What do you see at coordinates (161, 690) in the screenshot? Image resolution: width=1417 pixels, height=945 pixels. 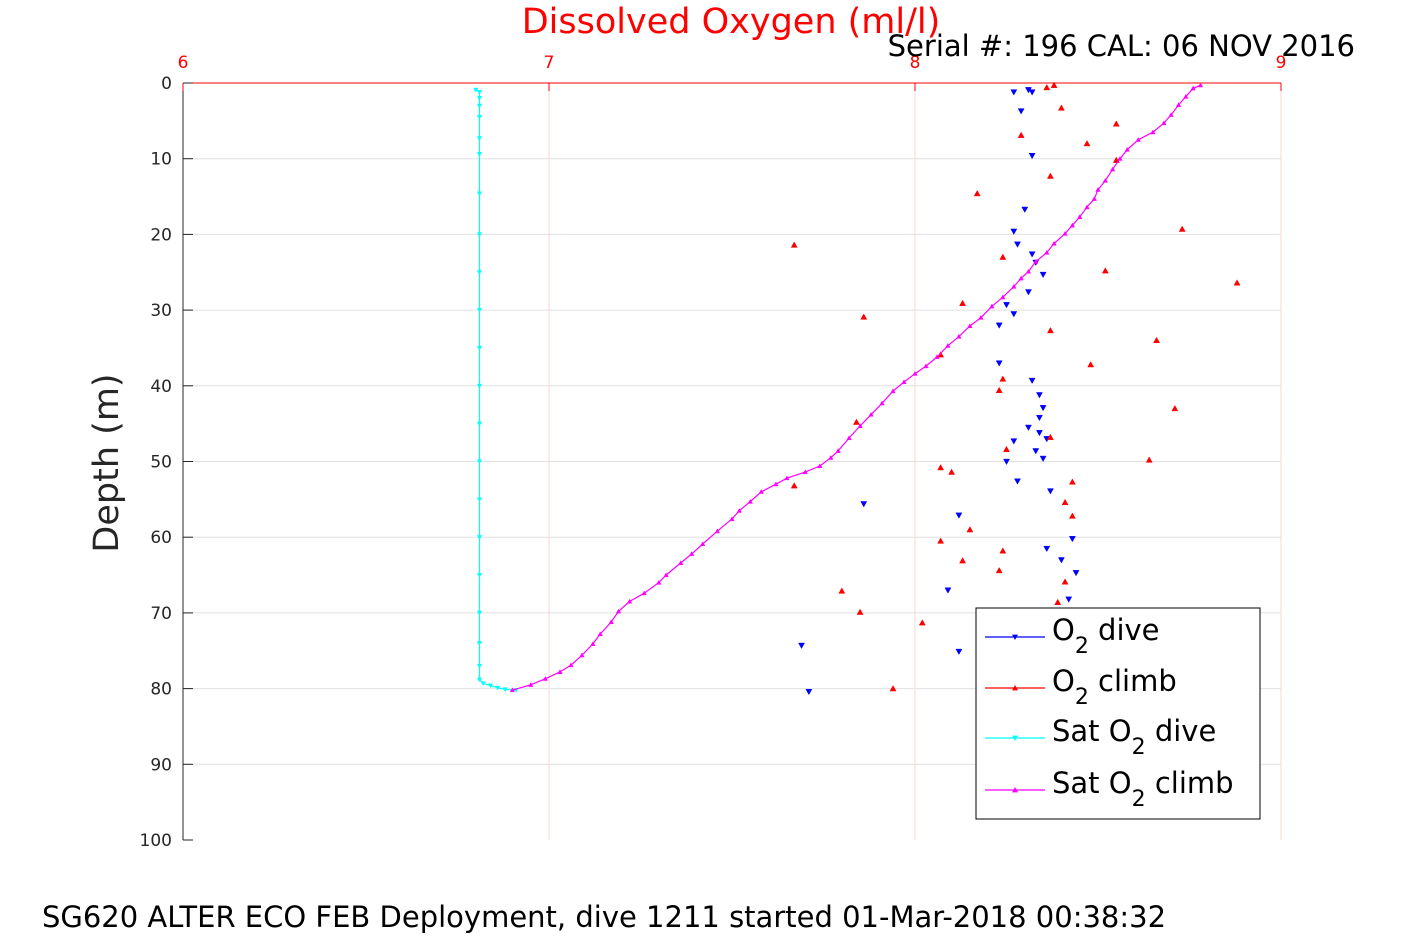 I see `y-tick-label: 80` at bounding box center [161, 690].